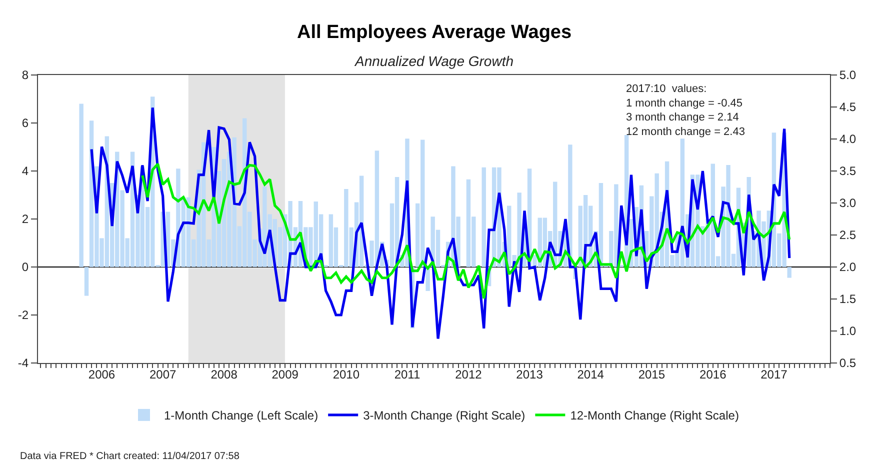  I want to click on y2-tick-label: 1.5, so click(847, 299).